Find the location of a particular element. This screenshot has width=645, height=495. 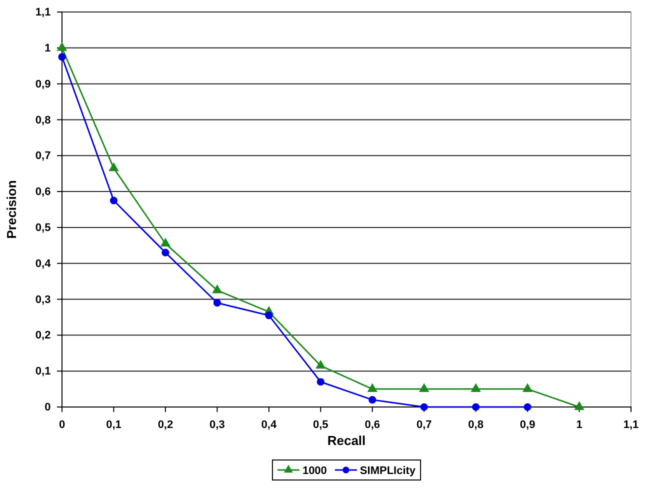

x-tick-label: 1,1 is located at coordinates (631, 425).